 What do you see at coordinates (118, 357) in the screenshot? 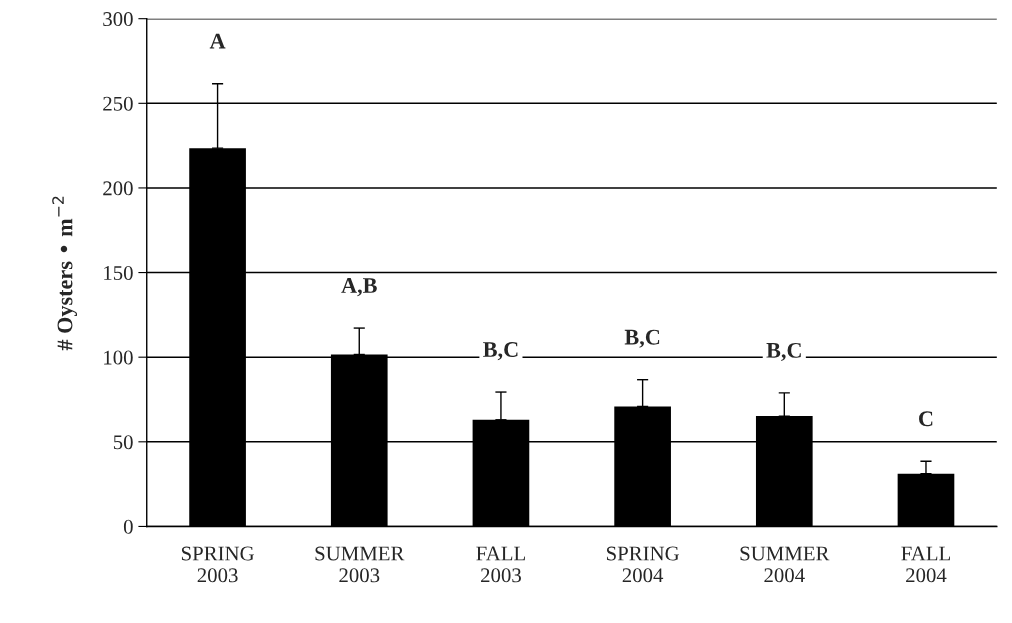
I see `y-tick-label: 100` at bounding box center [118, 357].